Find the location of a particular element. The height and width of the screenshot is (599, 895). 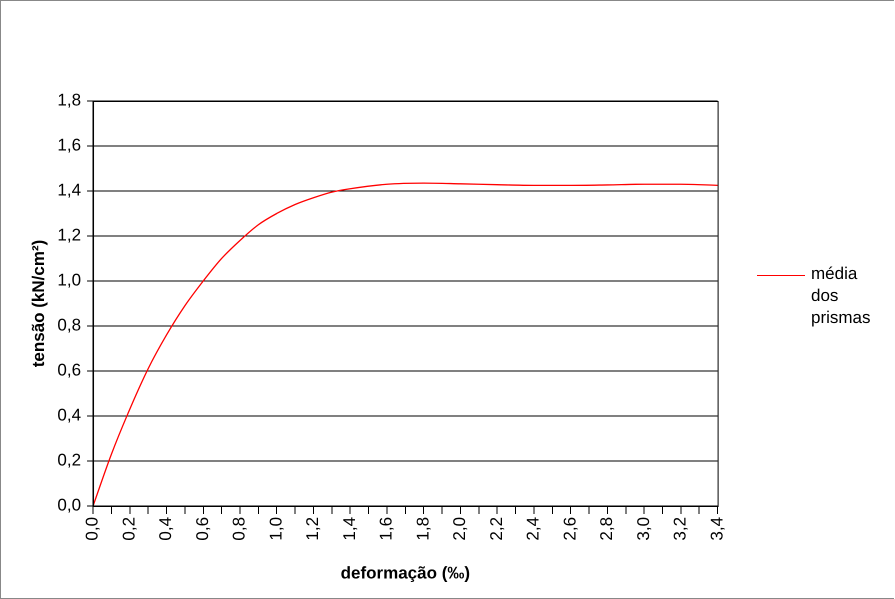

y-tick-label: 1,4 is located at coordinates (69, 190).